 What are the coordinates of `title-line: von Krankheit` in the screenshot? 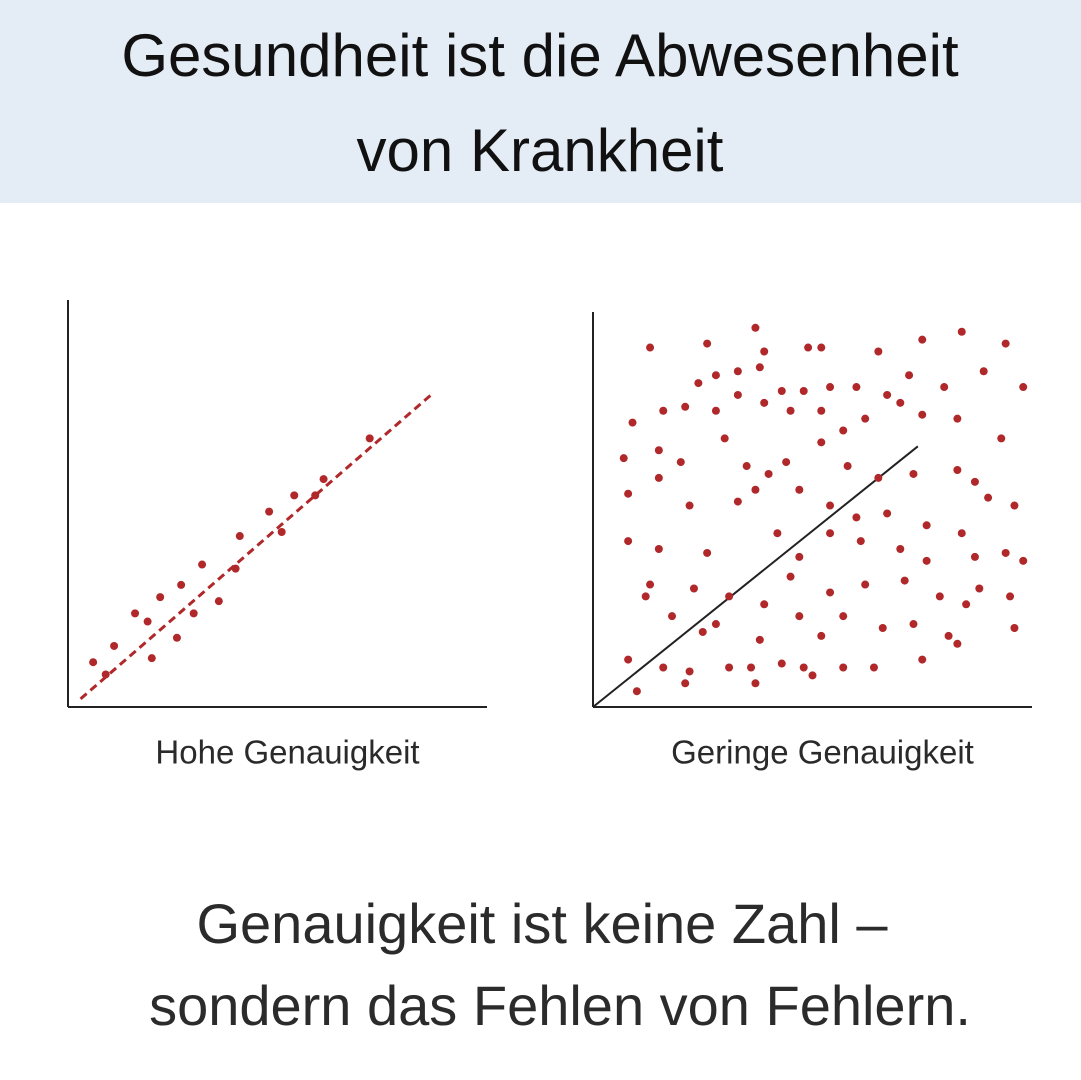 It's located at (540, 150).